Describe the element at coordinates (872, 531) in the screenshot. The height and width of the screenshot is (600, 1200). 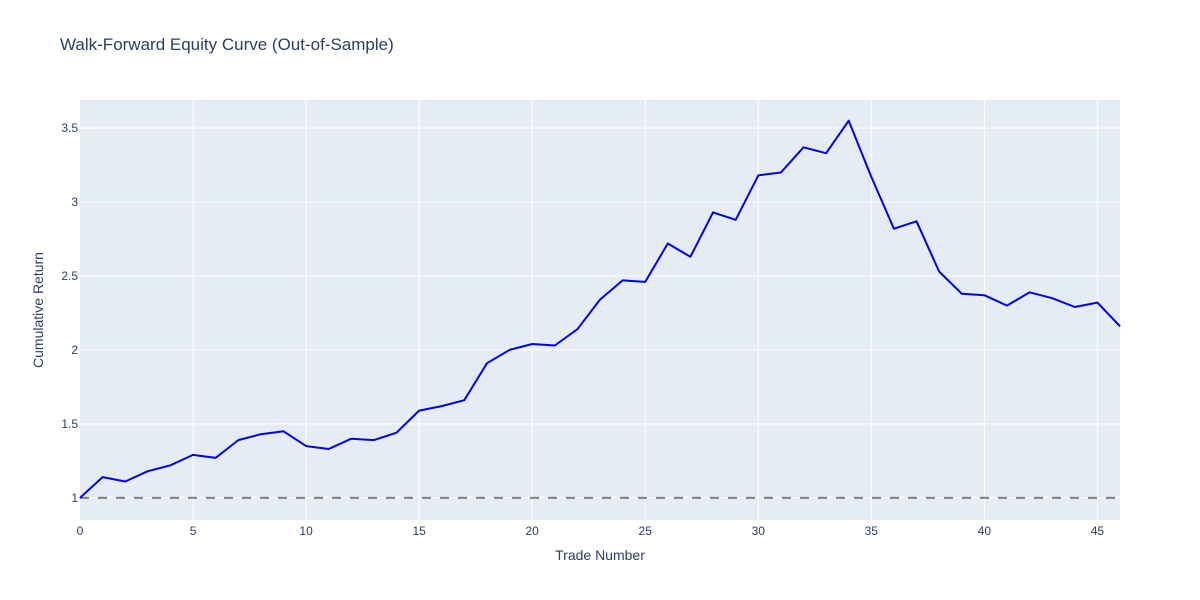
I see `x-tick-label: 35` at that location.